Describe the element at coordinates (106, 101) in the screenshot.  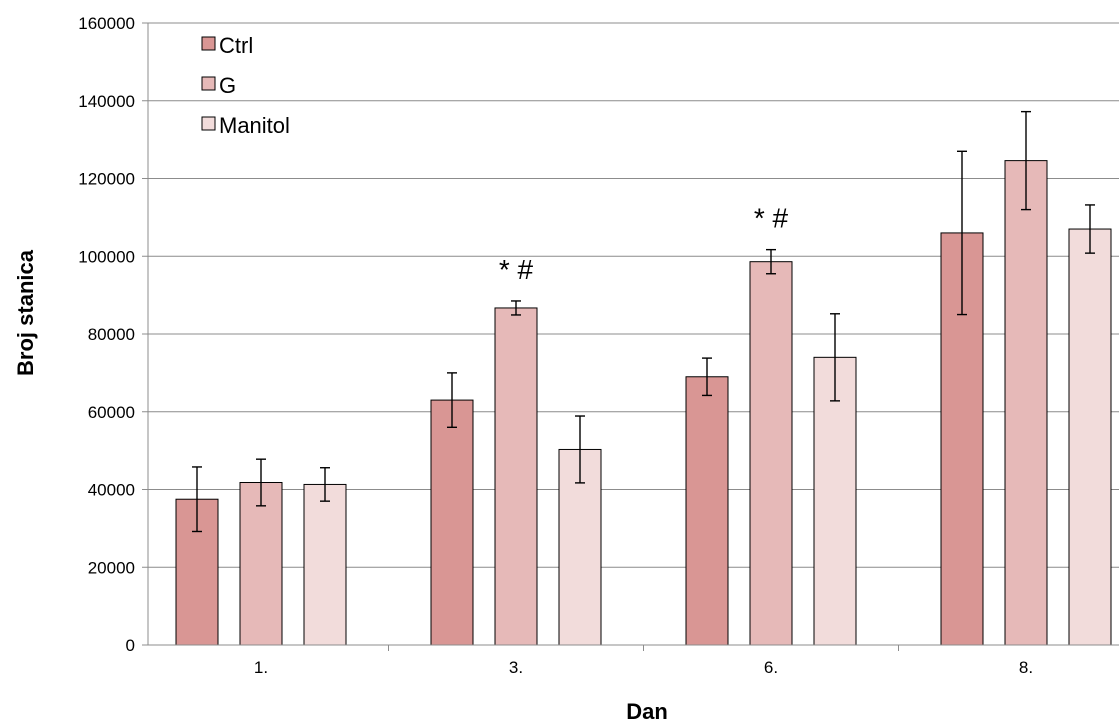
I see `y-tick-label: 140000` at that location.